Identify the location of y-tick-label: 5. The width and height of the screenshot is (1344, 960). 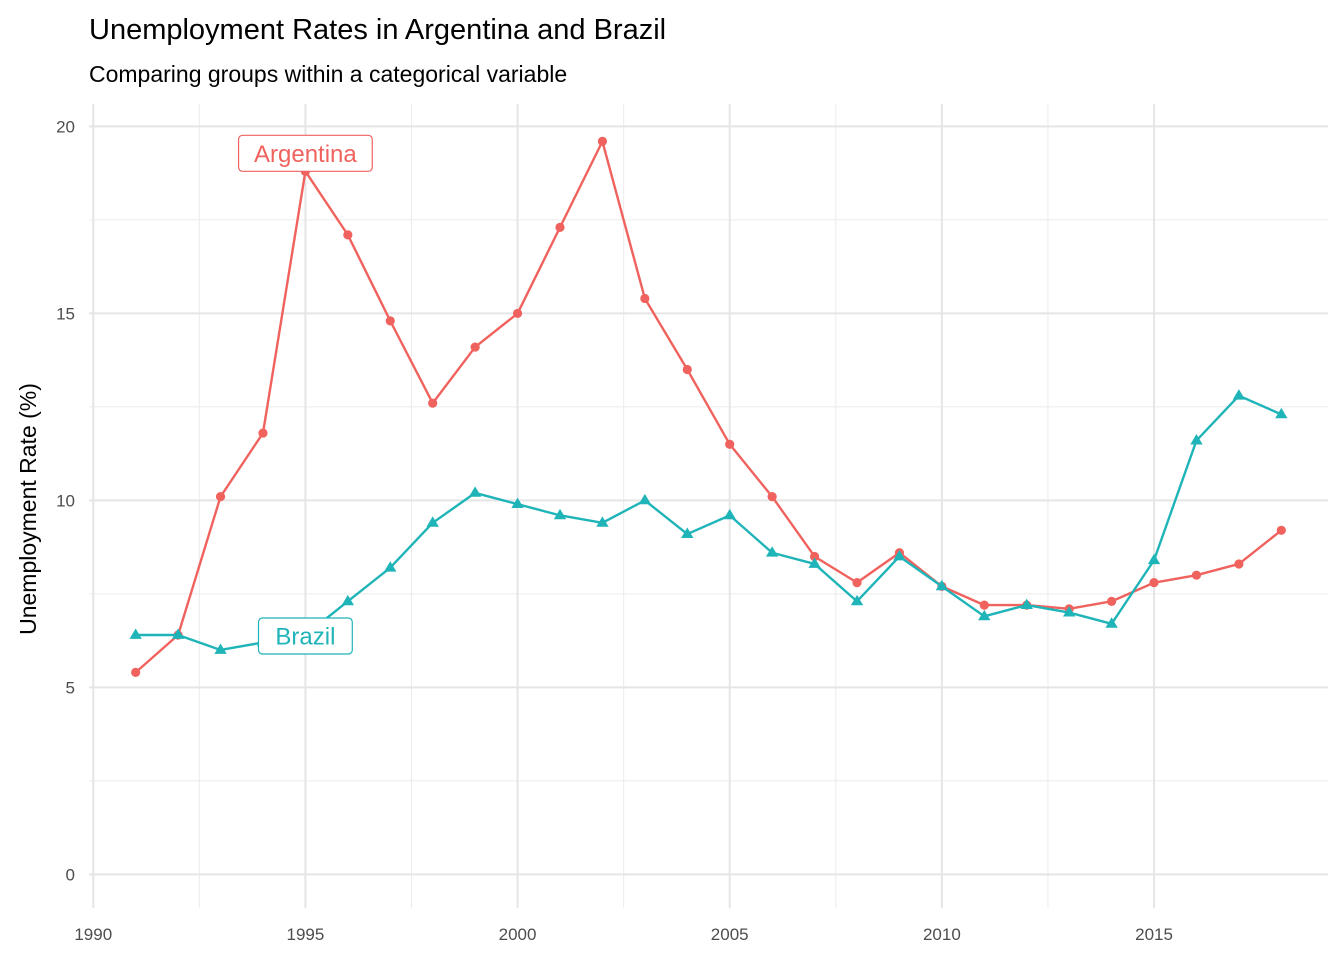
(70, 687).